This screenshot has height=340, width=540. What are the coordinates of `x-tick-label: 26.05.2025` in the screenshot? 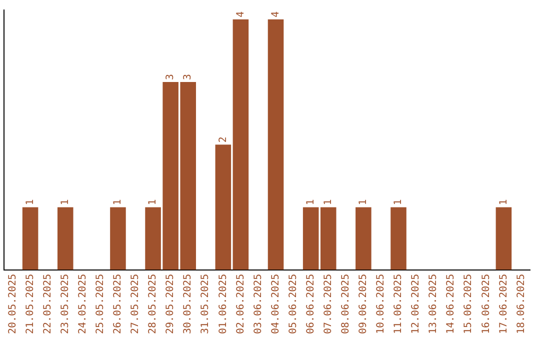 It's located at (118, 304).